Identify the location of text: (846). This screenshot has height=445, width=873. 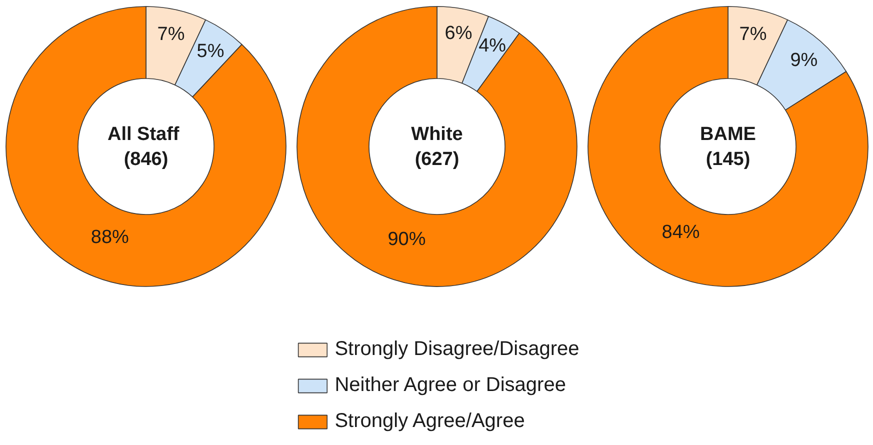
(146, 159).